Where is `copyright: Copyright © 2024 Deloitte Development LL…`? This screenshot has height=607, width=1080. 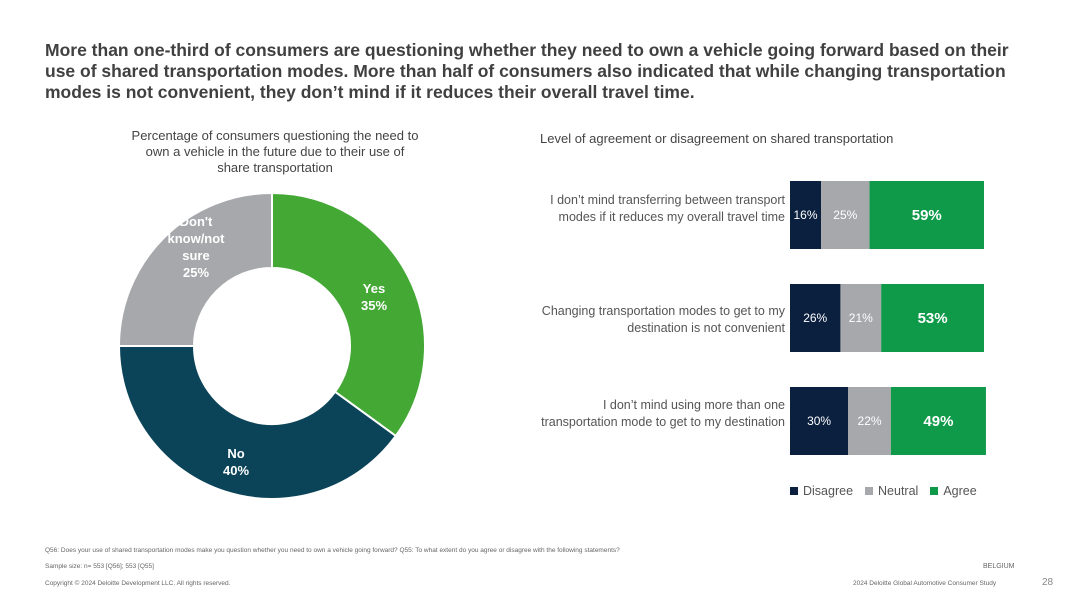
copyright: Copyright © 2024 Deloitte Development LL… is located at coordinates (138, 583).